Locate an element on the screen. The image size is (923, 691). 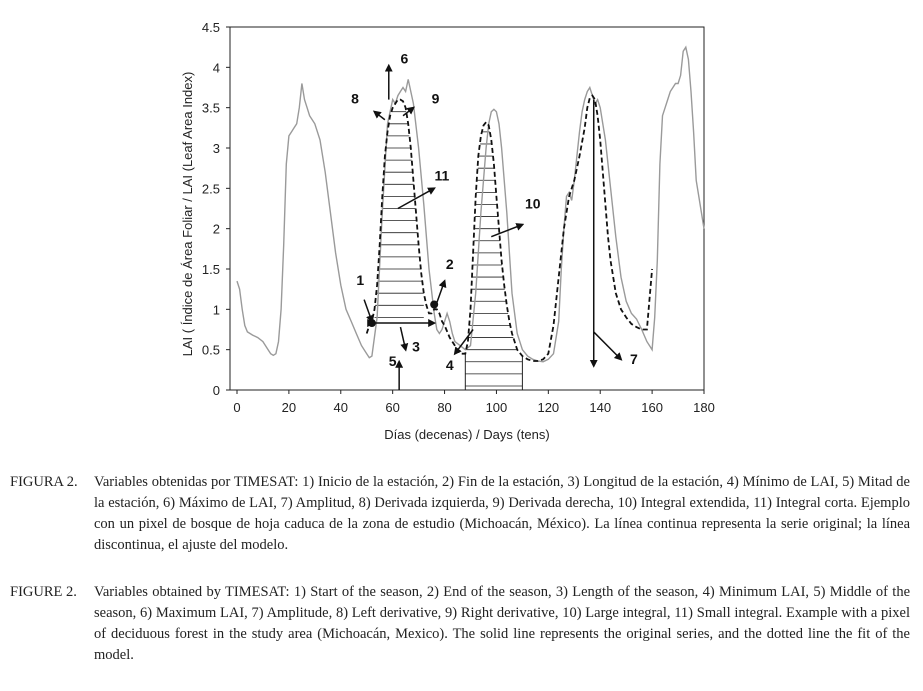
annotation-label-1: 1 is located at coordinates (360, 280).